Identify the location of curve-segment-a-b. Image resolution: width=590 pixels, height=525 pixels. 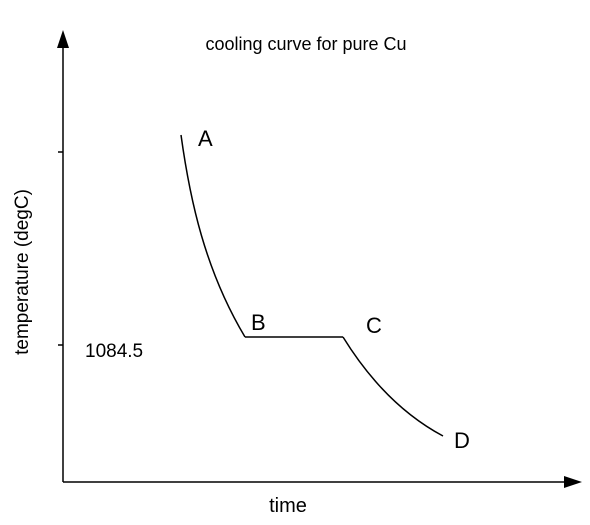
(213, 236).